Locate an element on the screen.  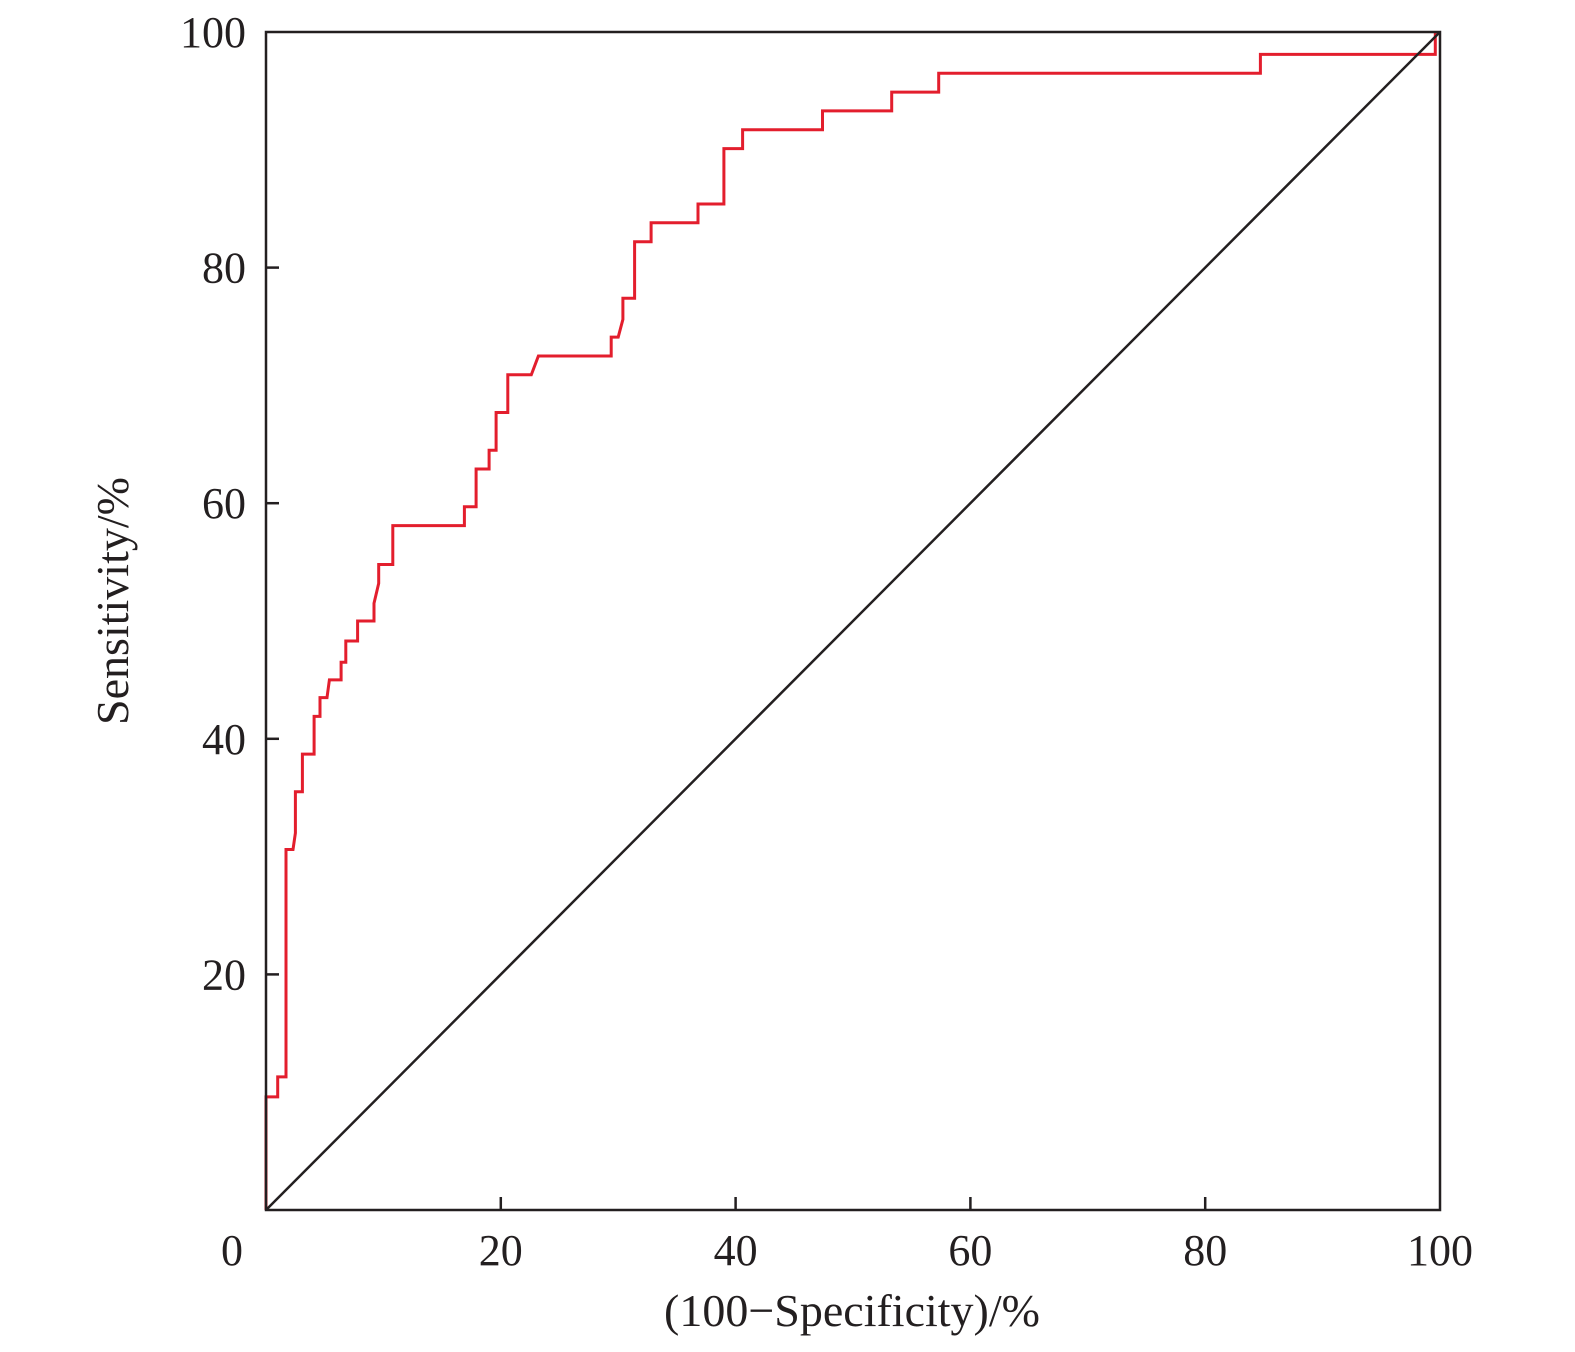
x-tick-label: 100 is located at coordinates (1440, 1250).